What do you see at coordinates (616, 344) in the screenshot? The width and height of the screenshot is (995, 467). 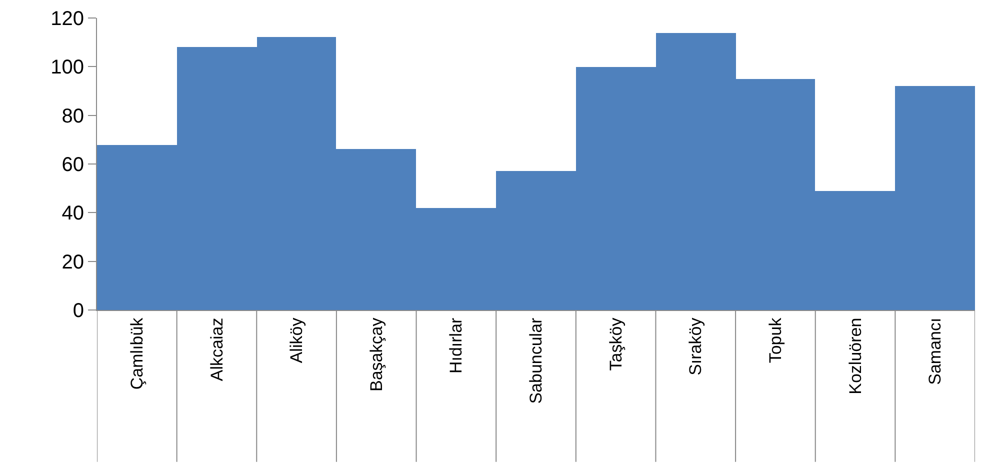 I see `x-tick-label: Taşköy` at bounding box center [616, 344].